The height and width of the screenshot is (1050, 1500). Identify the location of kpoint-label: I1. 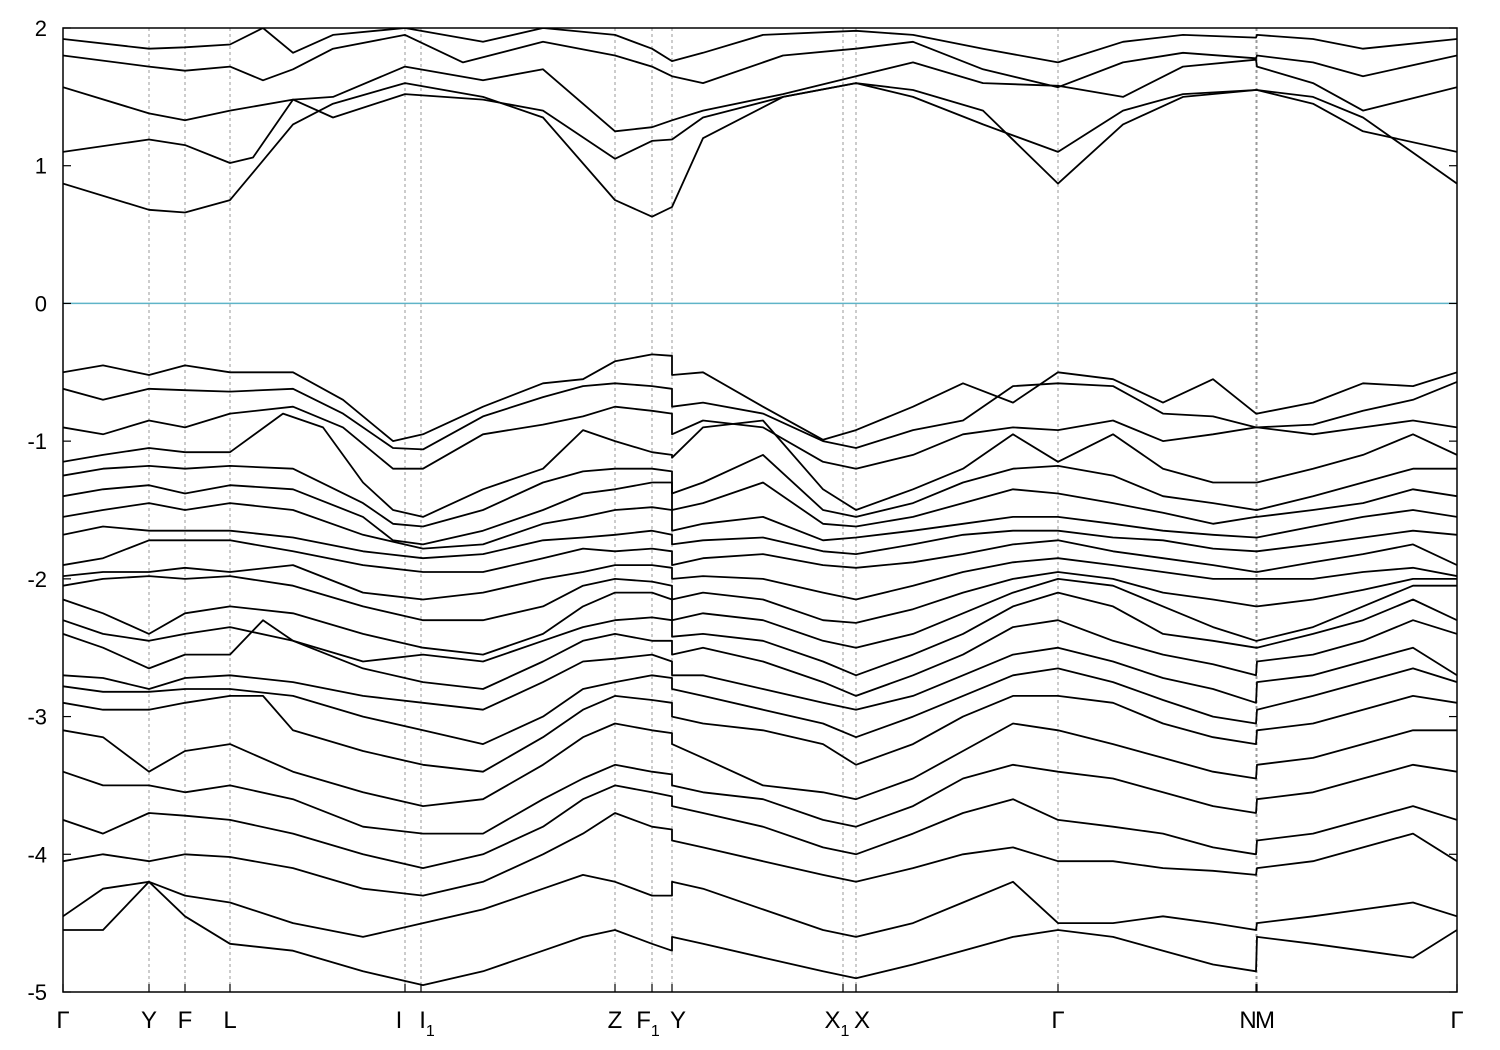
(427, 1023).